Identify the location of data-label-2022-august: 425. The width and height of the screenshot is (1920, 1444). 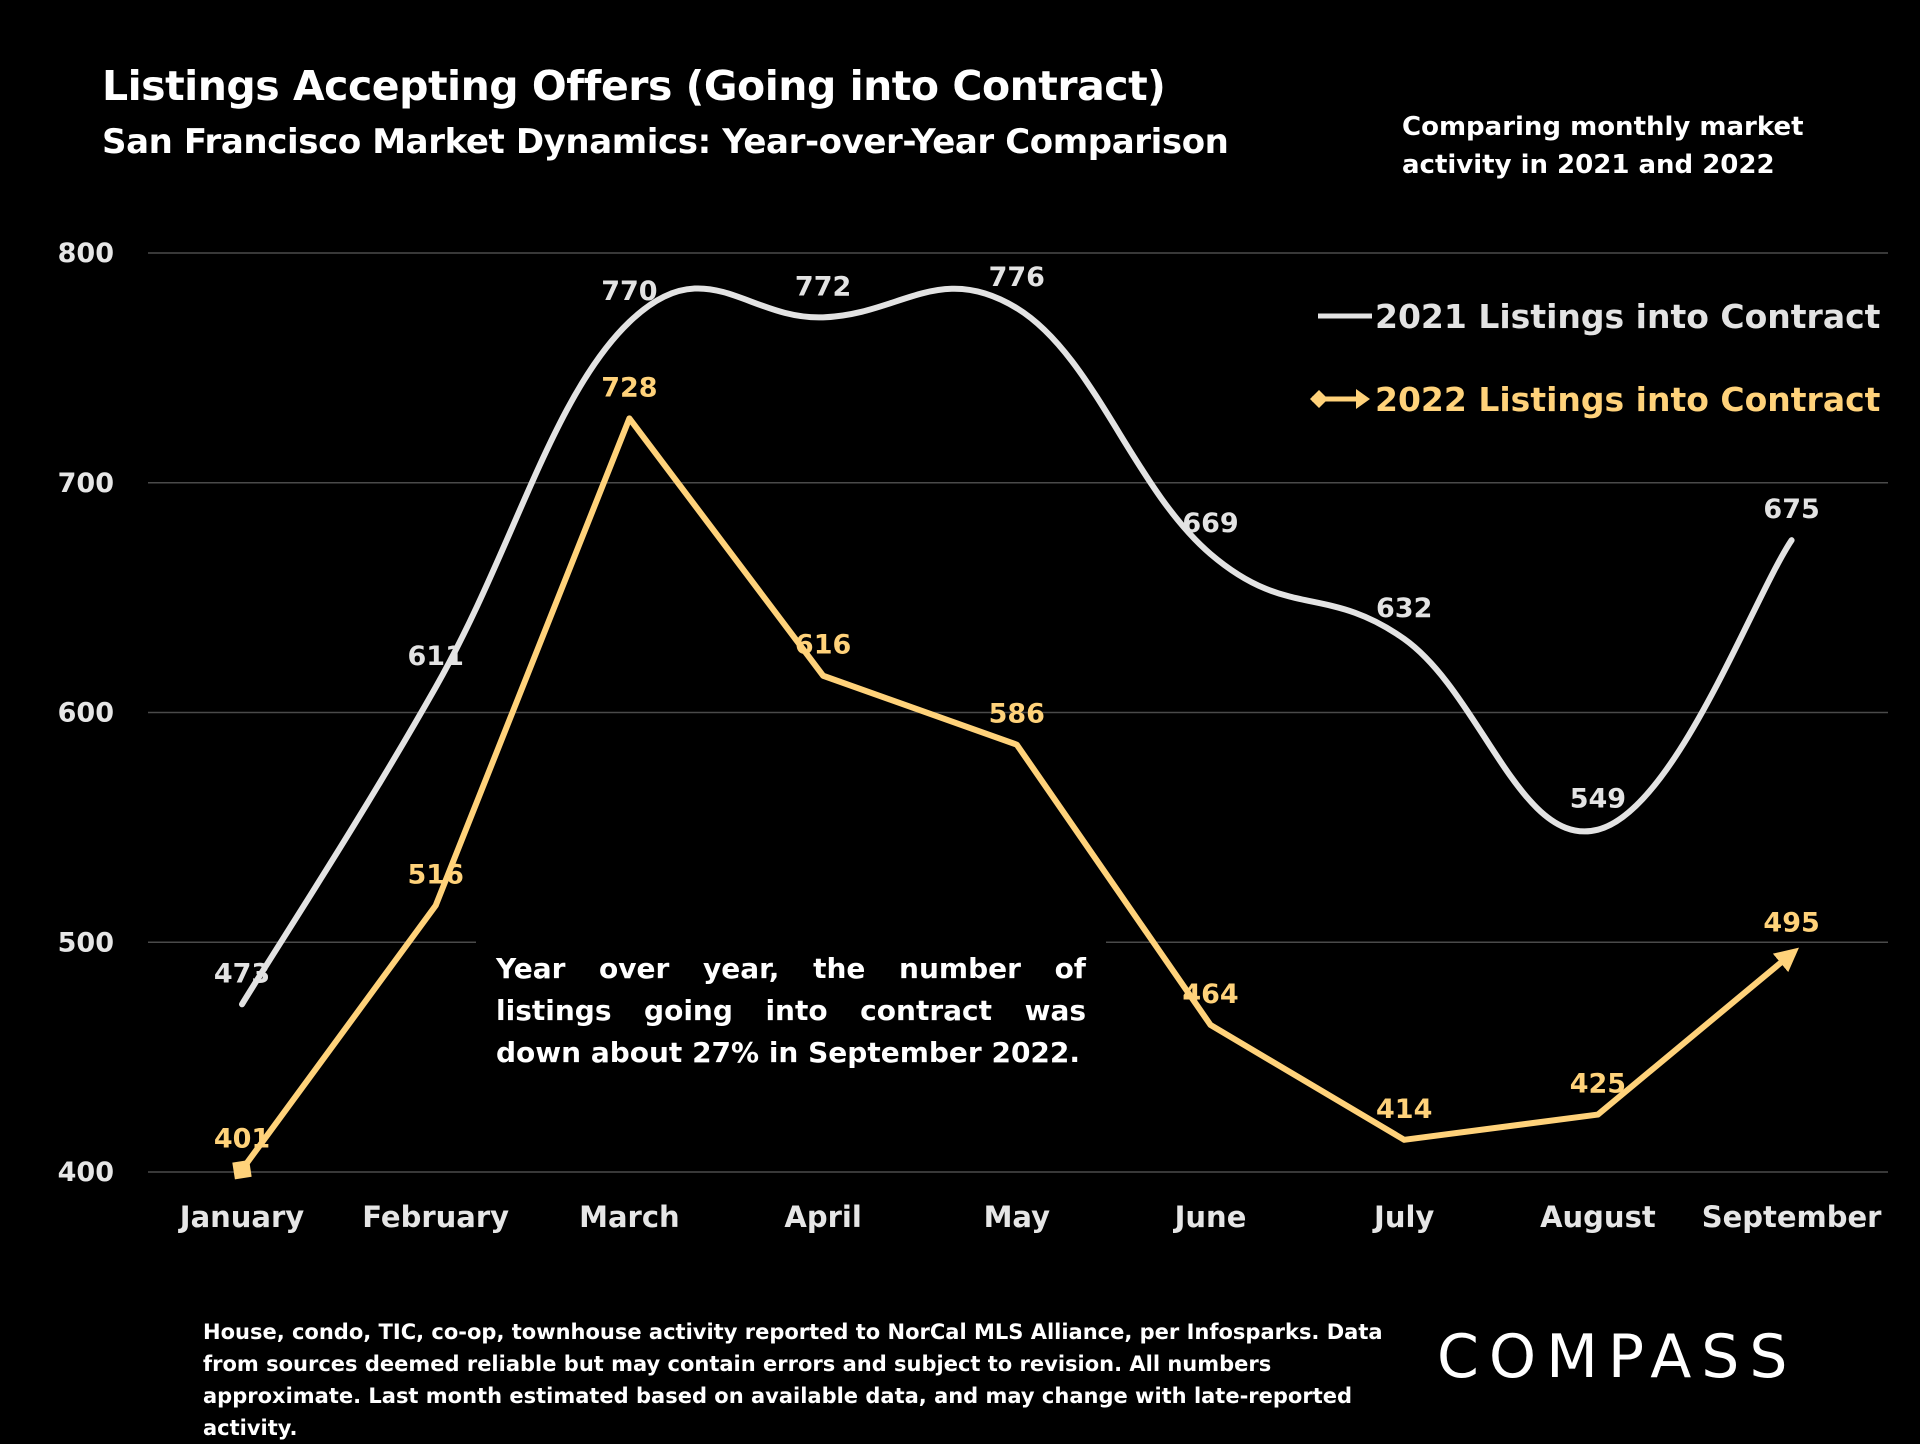
(1598, 1084).